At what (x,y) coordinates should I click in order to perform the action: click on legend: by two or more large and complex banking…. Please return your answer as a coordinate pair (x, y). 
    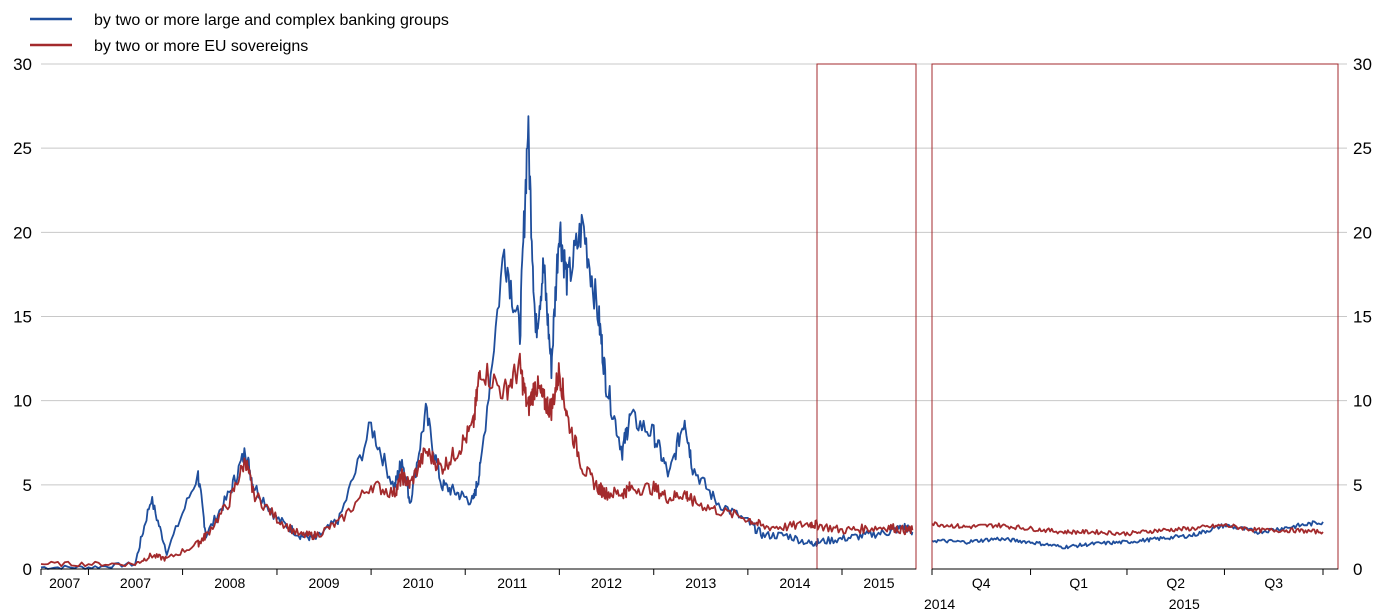
    Looking at the image, I should click on (239, 33).